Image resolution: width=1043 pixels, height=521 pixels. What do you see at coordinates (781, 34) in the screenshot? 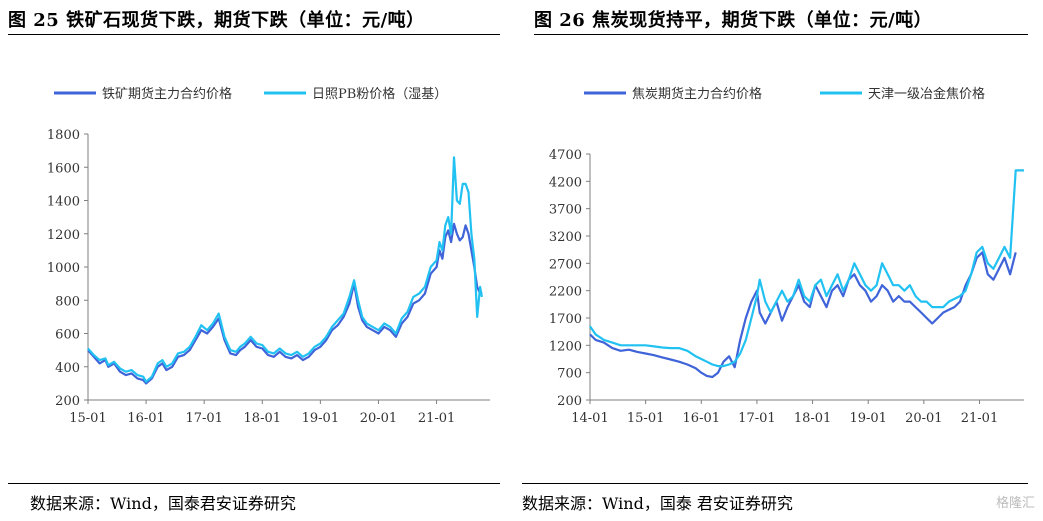
I see `figure-26-title-rule` at bounding box center [781, 34].